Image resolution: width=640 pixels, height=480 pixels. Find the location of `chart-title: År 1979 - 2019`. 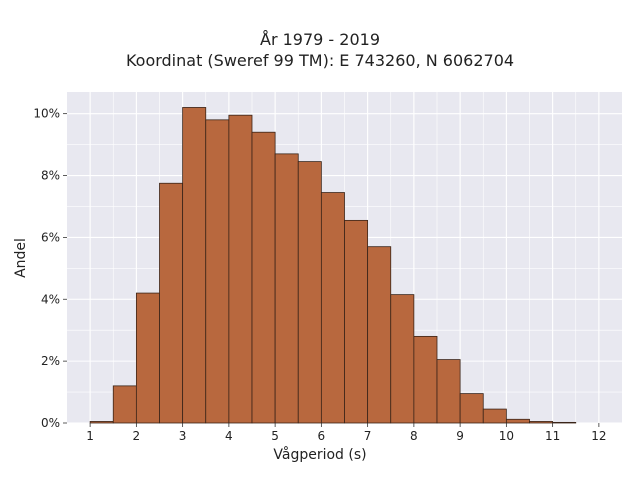

chart-title: År 1979 - 2019 is located at coordinates (320, 39).